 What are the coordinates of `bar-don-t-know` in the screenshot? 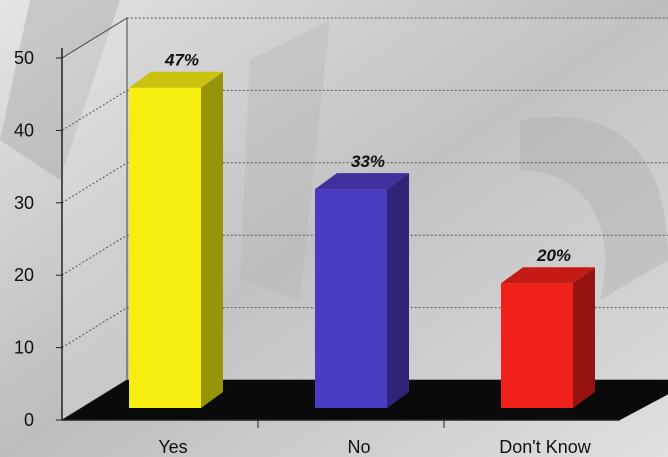 It's located at (548, 337).